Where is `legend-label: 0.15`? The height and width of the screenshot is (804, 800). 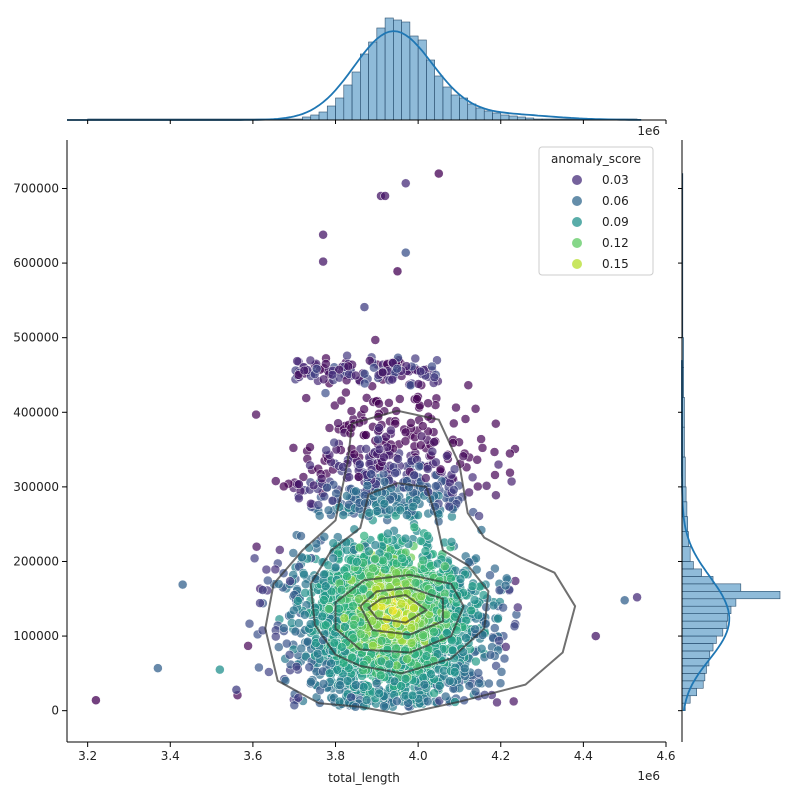 legend-label: 0.15 is located at coordinates (615, 264).